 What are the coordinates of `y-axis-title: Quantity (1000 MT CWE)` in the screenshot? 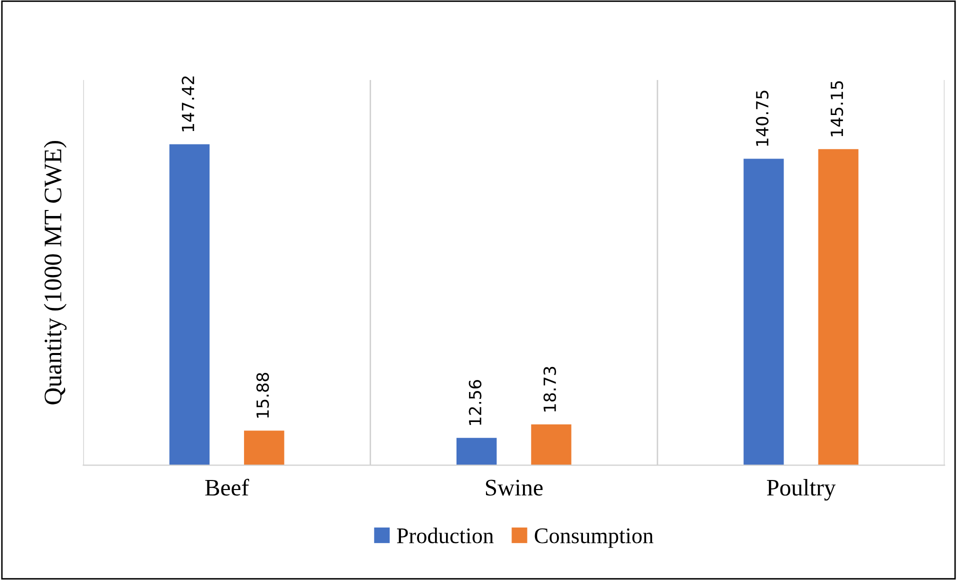 It's located at (55, 272).